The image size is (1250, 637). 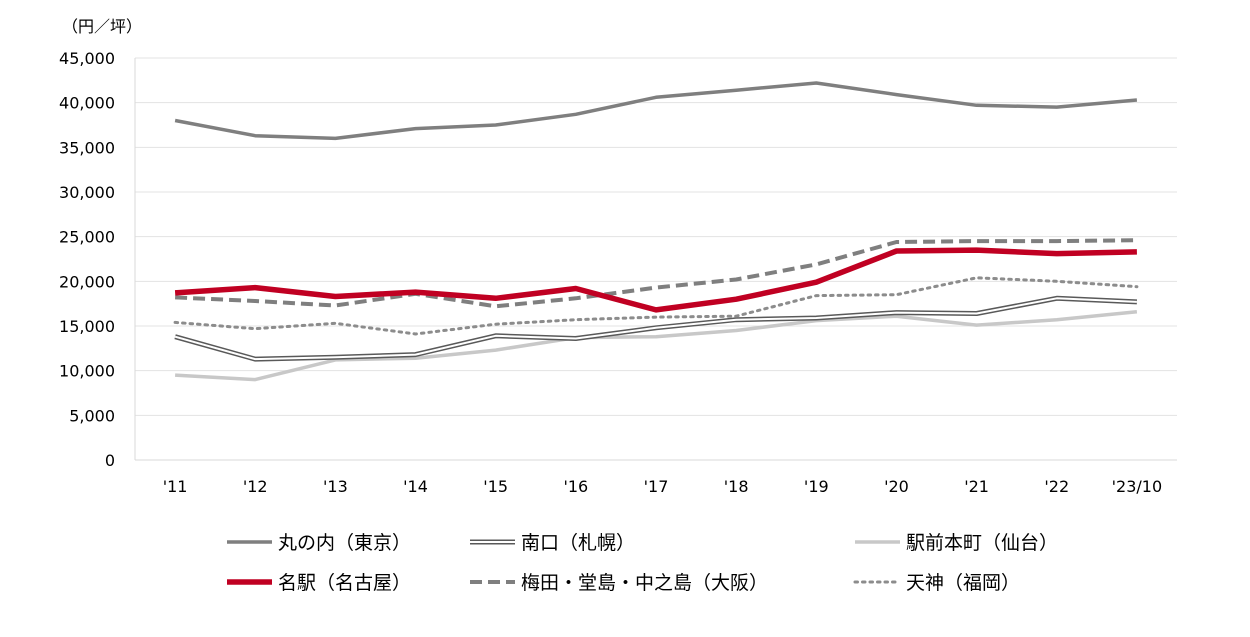 I want to click on legend-item: 梅田・堂島・中之島（大阪）, so click(x=619, y=583).